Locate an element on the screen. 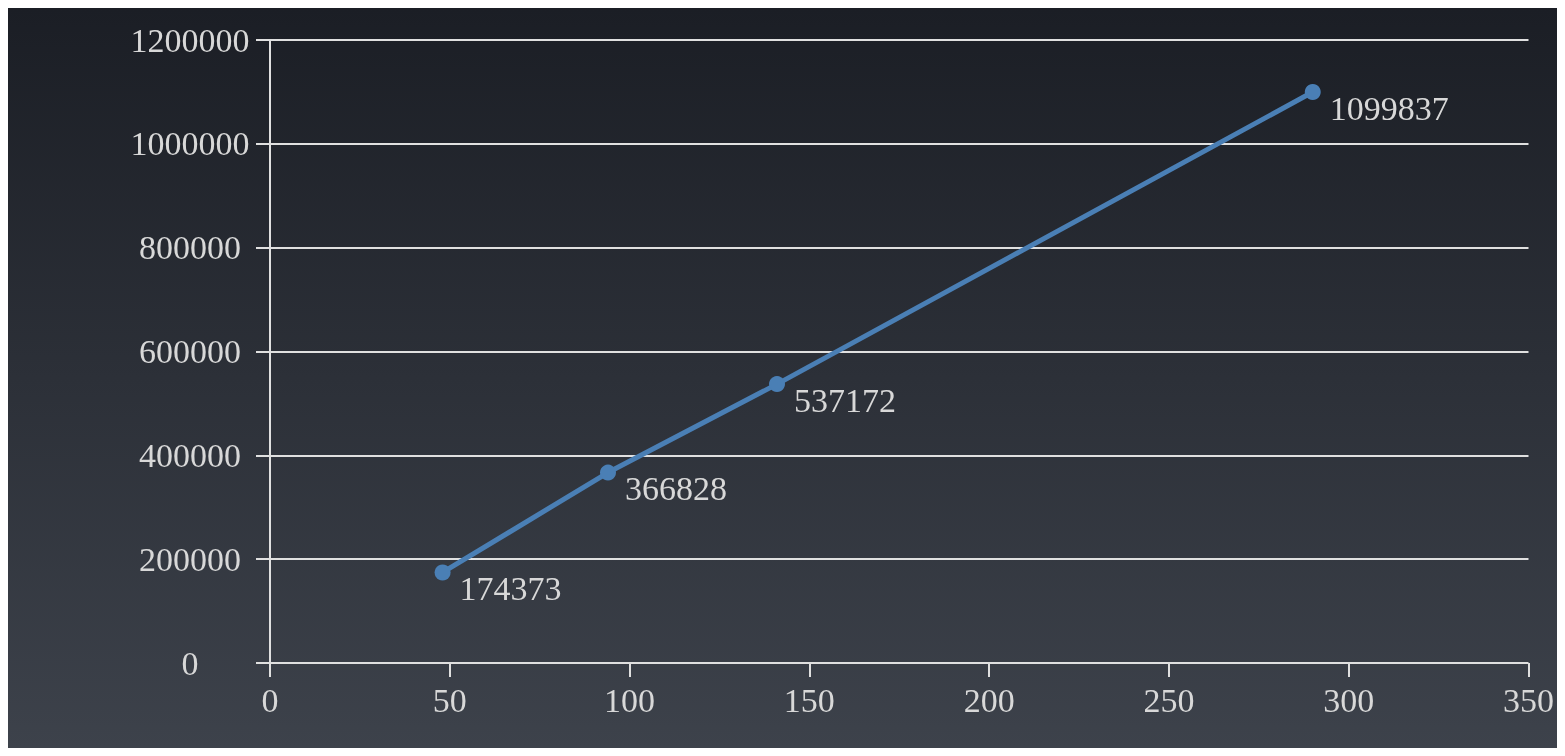 The height and width of the screenshot is (756, 1565). x-tick-label: 200 is located at coordinates (989, 700).